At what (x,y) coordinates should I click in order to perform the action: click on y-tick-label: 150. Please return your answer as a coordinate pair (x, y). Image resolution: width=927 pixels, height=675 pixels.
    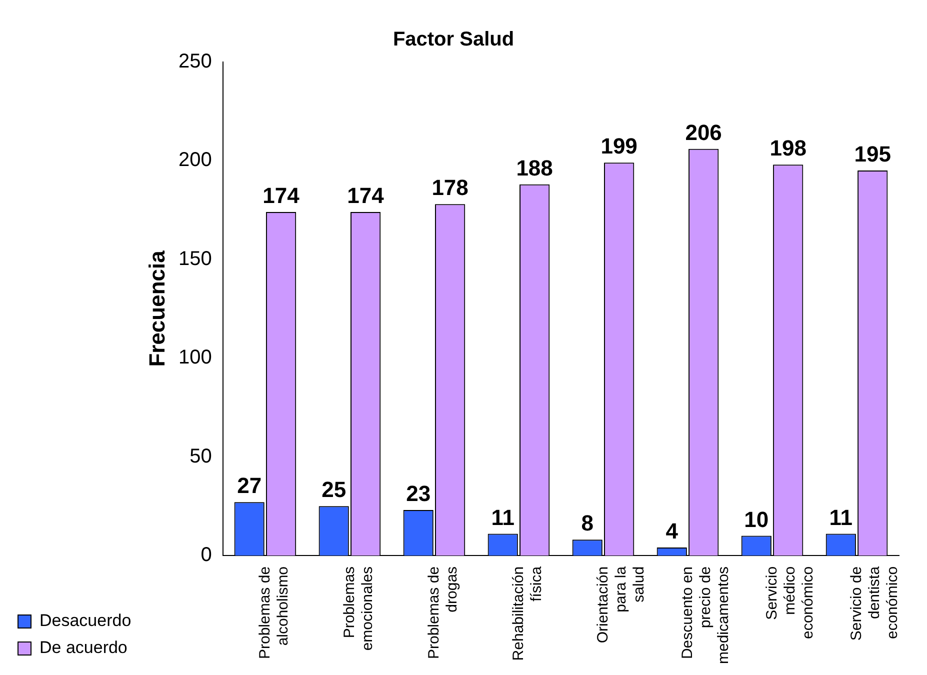
    Looking at the image, I should click on (195, 259).